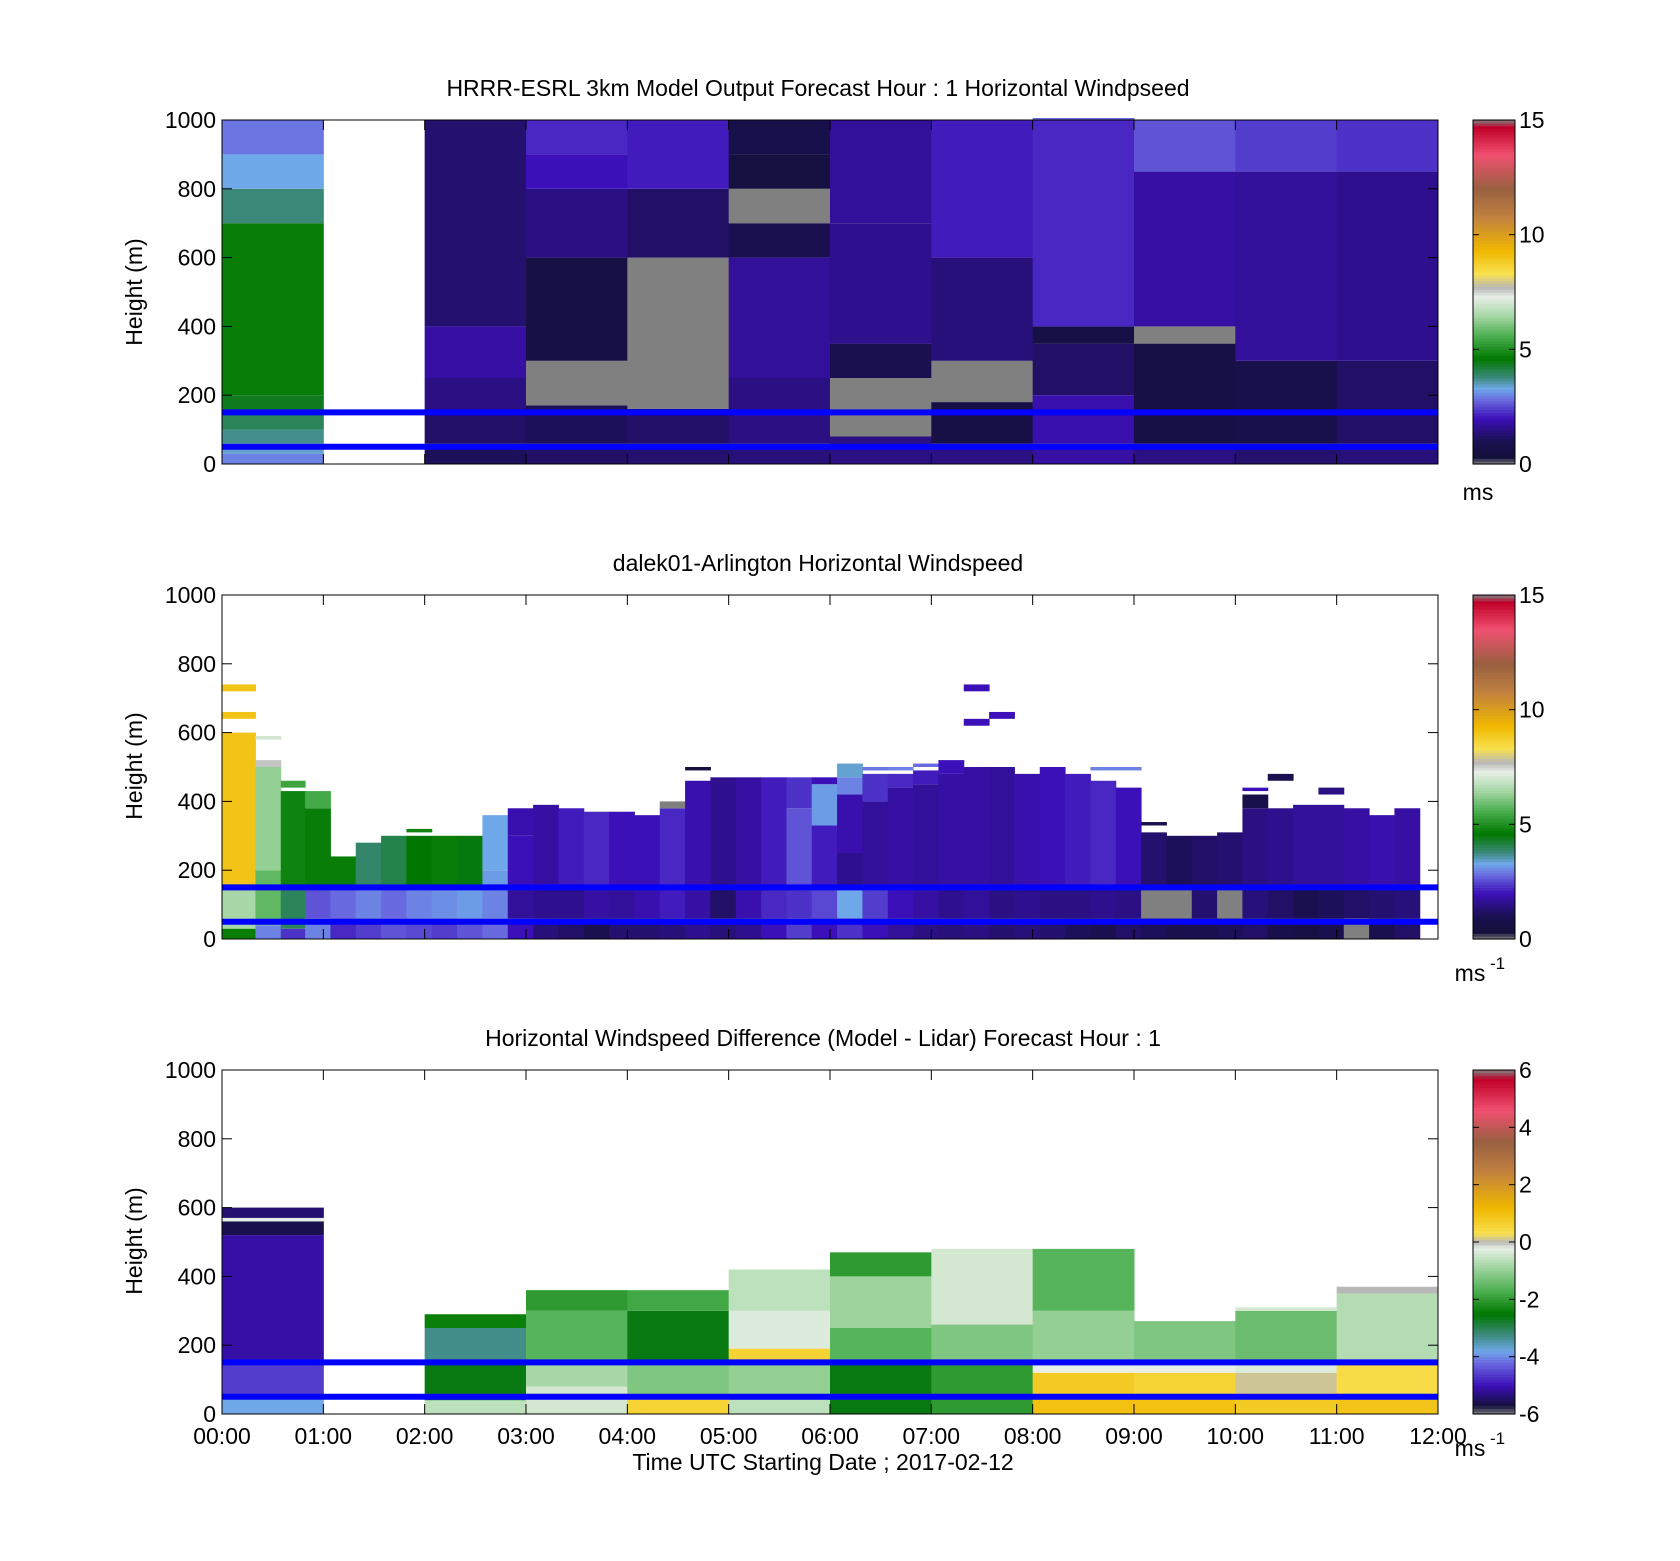  I want to click on panel-title: dalek01-Arlington Horizontal Windspeed, so click(818, 563).